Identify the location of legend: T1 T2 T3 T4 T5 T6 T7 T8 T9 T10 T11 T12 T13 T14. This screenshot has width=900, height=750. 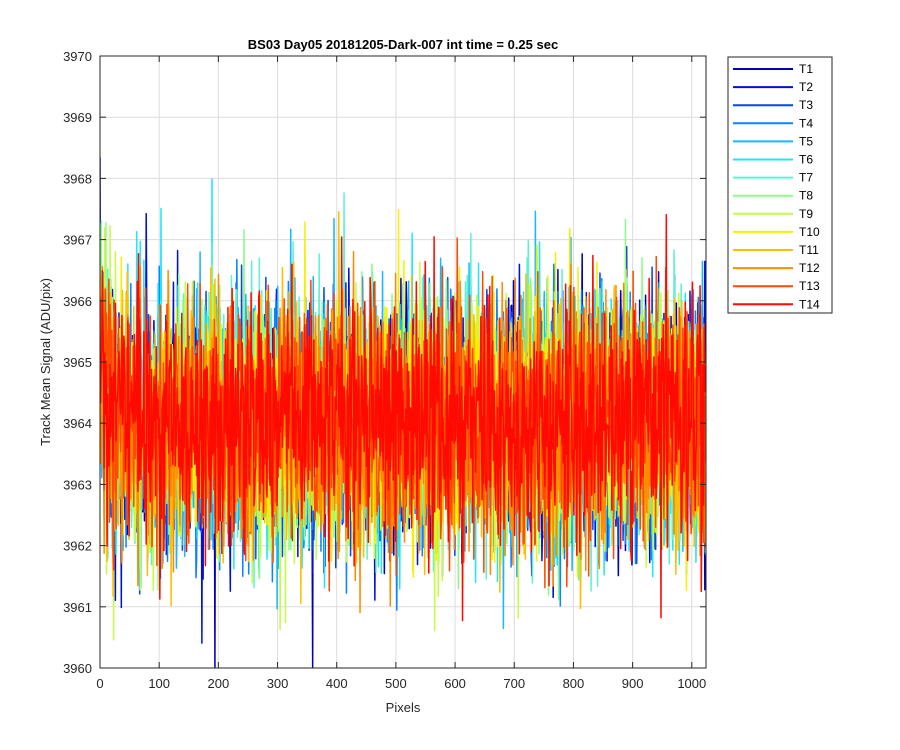
(780, 185).